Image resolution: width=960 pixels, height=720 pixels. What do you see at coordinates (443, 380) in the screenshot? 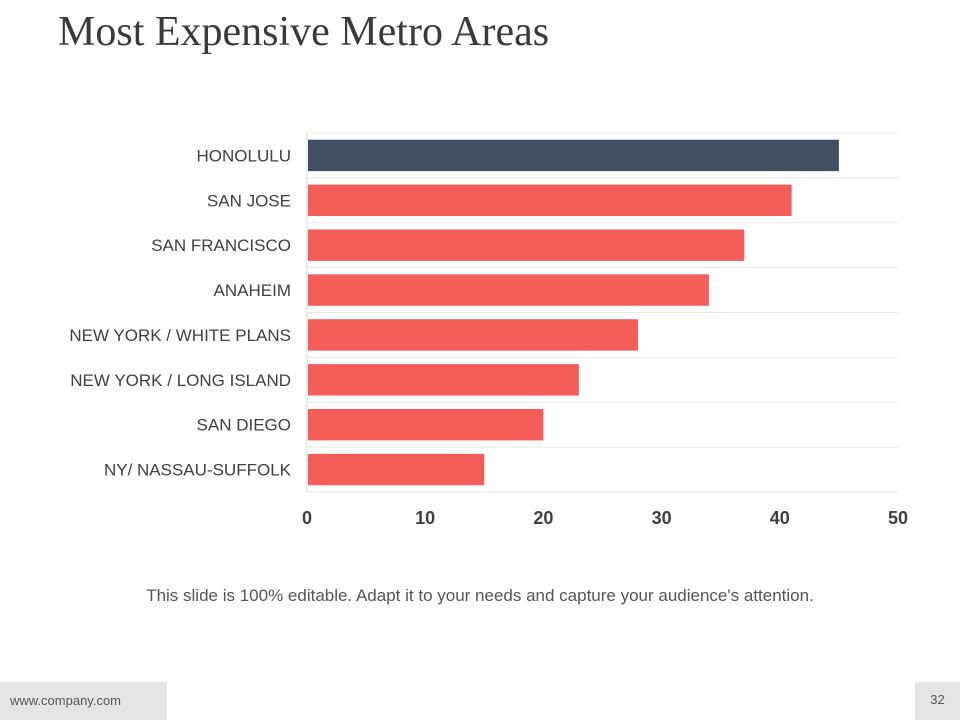
I see `bar-new-york-long-island` at bounding box center [443, 380].